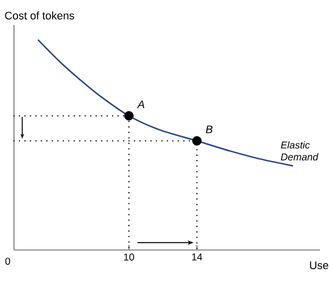 This screenshot has height=288, width=332. What do you see at coordinates (197, 257) in the screenshot?
I see `x-tick-label: 14` at bounding box center [197, 257].